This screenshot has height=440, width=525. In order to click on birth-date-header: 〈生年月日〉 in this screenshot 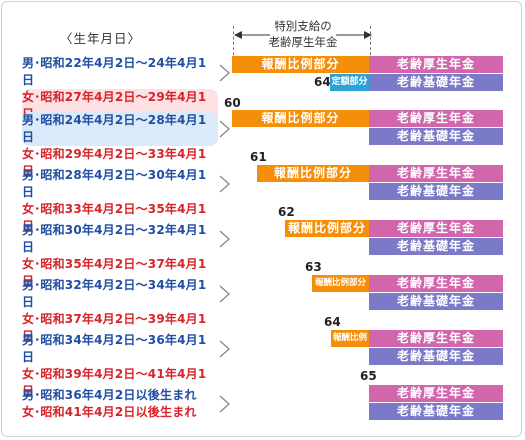, I will do `click(101, 38)`.